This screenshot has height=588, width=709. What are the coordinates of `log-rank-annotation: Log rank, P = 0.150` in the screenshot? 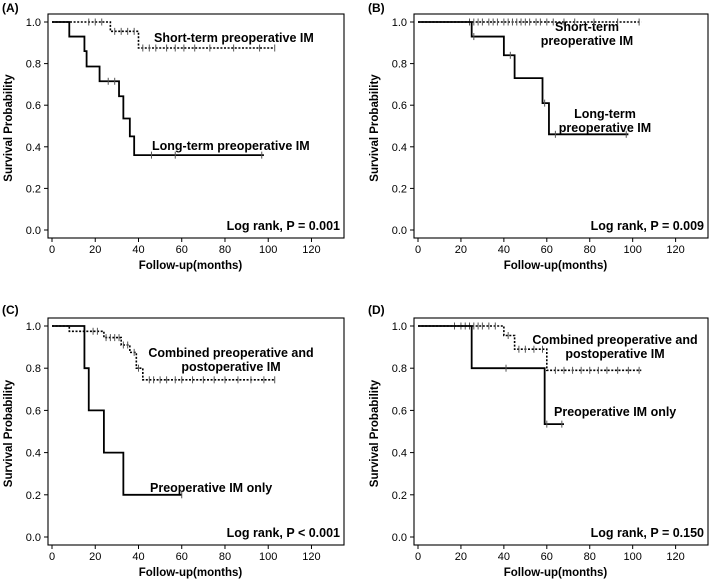 It's located at (647, 533).